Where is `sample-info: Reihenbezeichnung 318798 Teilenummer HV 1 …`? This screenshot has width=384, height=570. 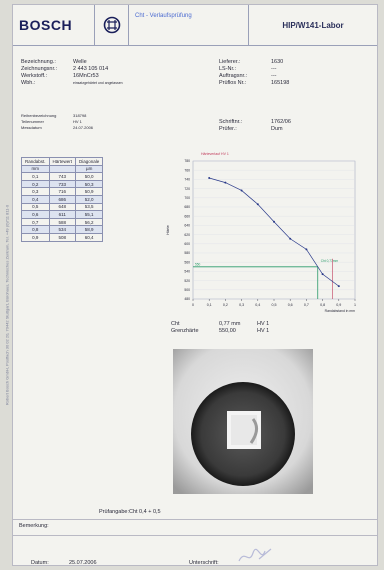
sample-info: Reihenbezeichnung 318798 Teilenummer HV 1 … is located at coordinates (91, 122).